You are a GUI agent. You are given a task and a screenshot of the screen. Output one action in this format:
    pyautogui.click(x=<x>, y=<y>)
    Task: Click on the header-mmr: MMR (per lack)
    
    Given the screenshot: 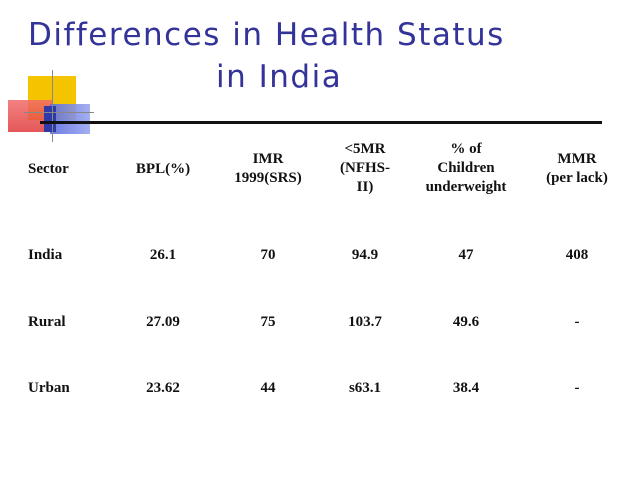 What is the action you would take?
    pyautogui.click(x=577, y=168)
    